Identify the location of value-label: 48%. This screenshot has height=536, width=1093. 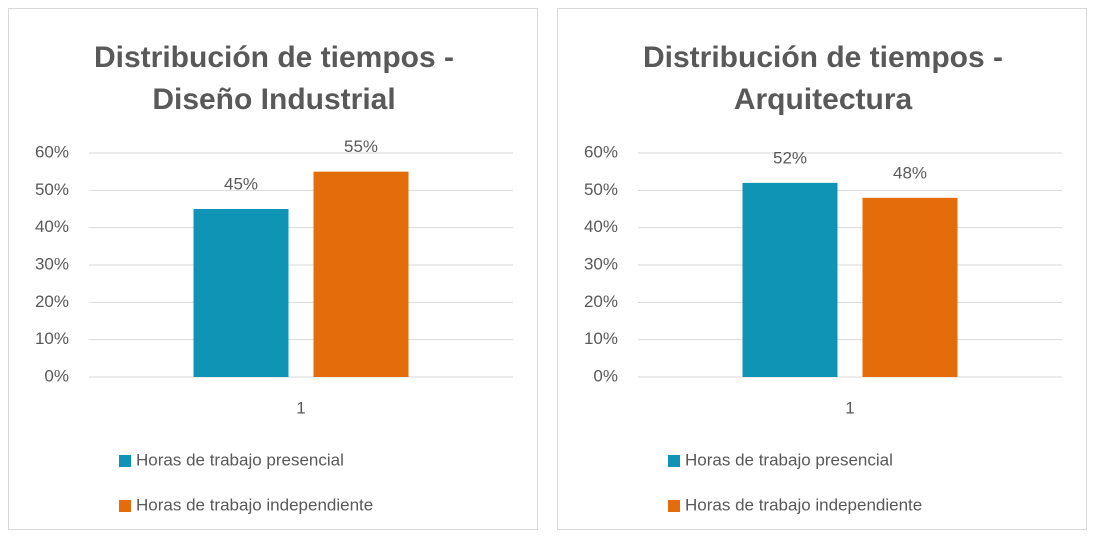
(910, 172).